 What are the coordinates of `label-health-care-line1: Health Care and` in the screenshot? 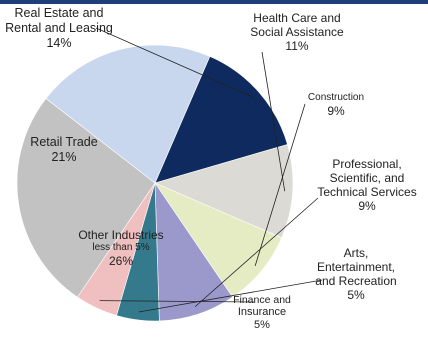 It's located at (297, 18).